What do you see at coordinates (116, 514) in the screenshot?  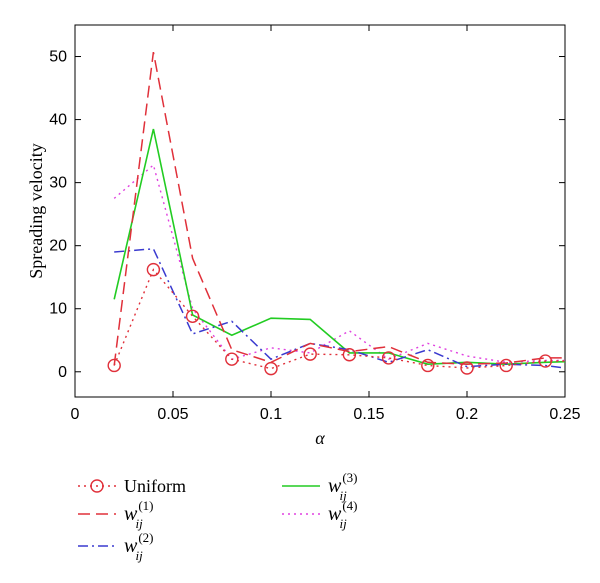 I see `legend-item-1: w(1) ij` at bounding box center [116, 514].